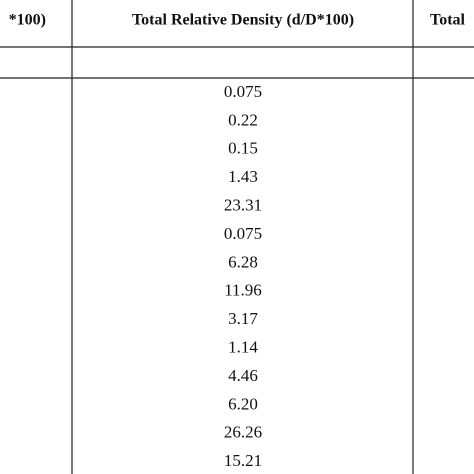  I want to click on table-cell: 4.46, so click(243, 375).